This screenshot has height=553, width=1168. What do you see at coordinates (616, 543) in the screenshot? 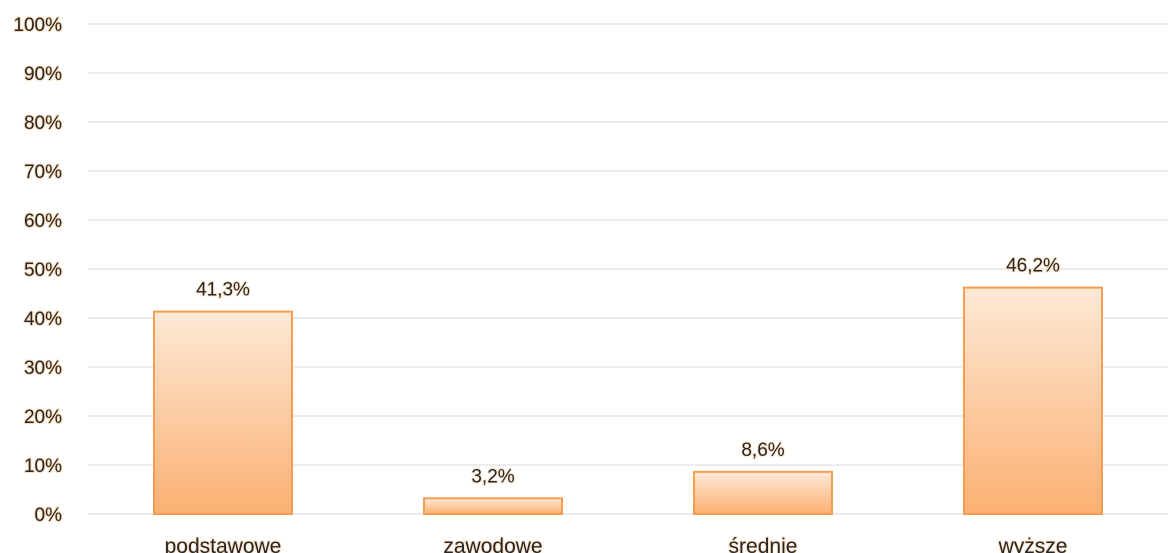
I see `x-axis-category-labels: podstawowe zawodowe średnie wyższe` at bounding box center [616, 543].